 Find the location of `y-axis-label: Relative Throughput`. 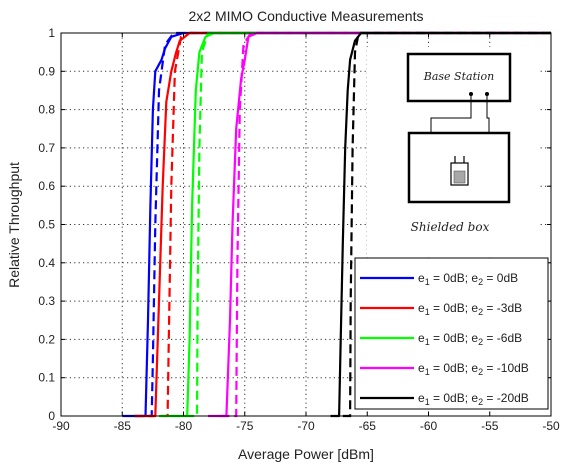

y-axis-label: Relative Throughput is located at coordinates (14, 225).